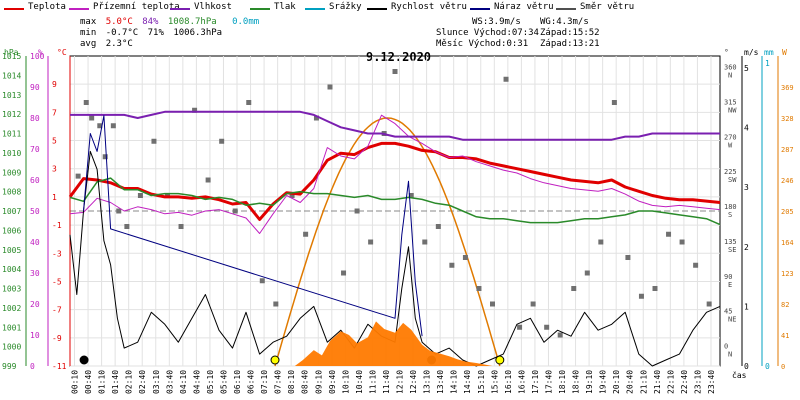 The image size is (800, 400). I want to click on wind-speed-tick-label: 3, so click(746, 187).